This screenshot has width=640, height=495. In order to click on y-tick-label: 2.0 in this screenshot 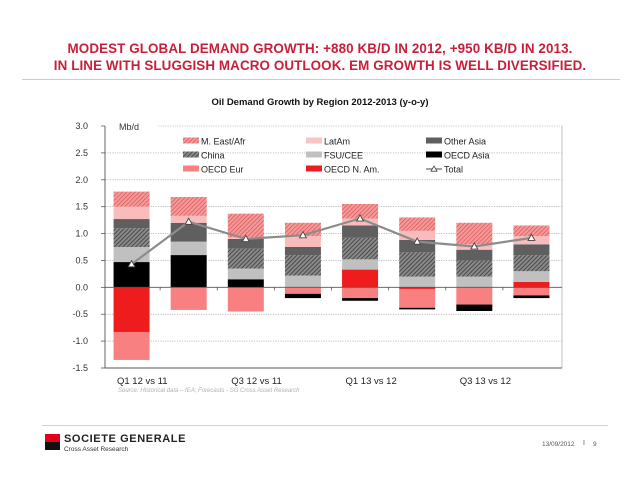, I will do `click(81, 180)`.